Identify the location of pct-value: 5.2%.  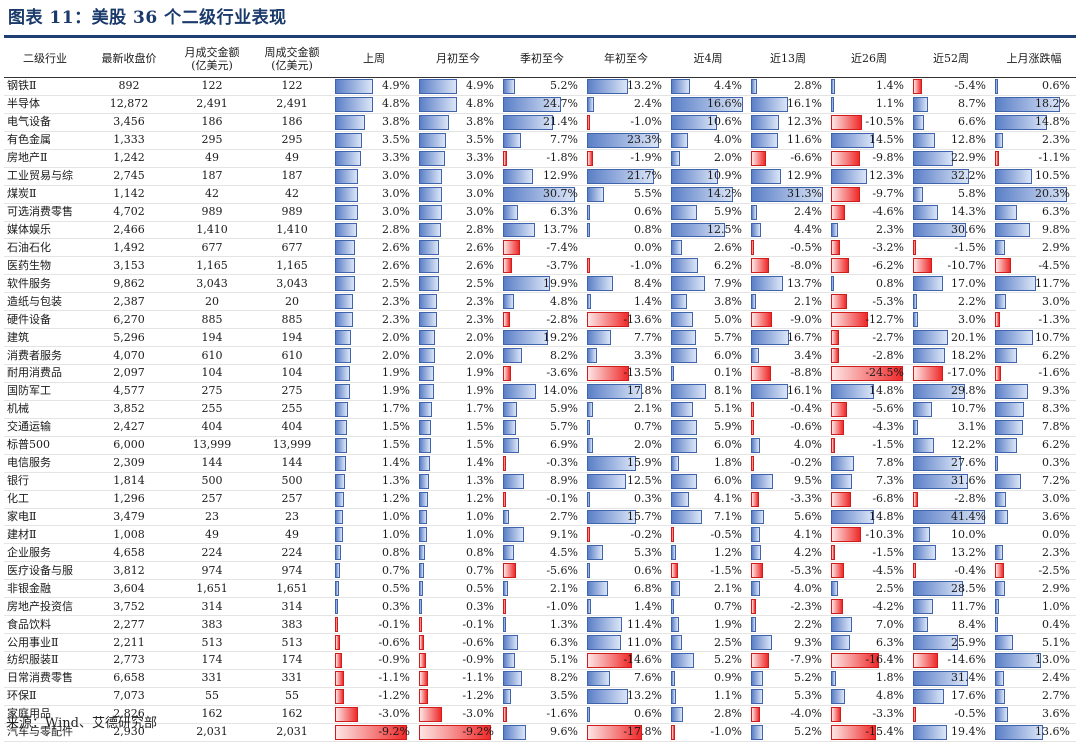
(808, 732).